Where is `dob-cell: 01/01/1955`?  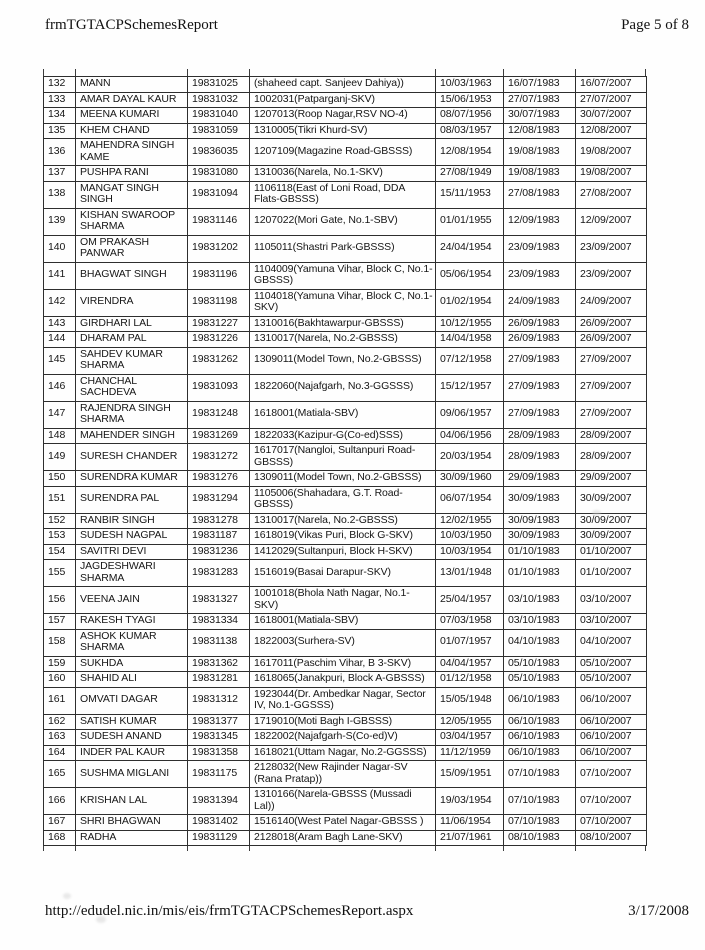 dob-cell: 01/01/1955 is located at coordinates (469, 221).